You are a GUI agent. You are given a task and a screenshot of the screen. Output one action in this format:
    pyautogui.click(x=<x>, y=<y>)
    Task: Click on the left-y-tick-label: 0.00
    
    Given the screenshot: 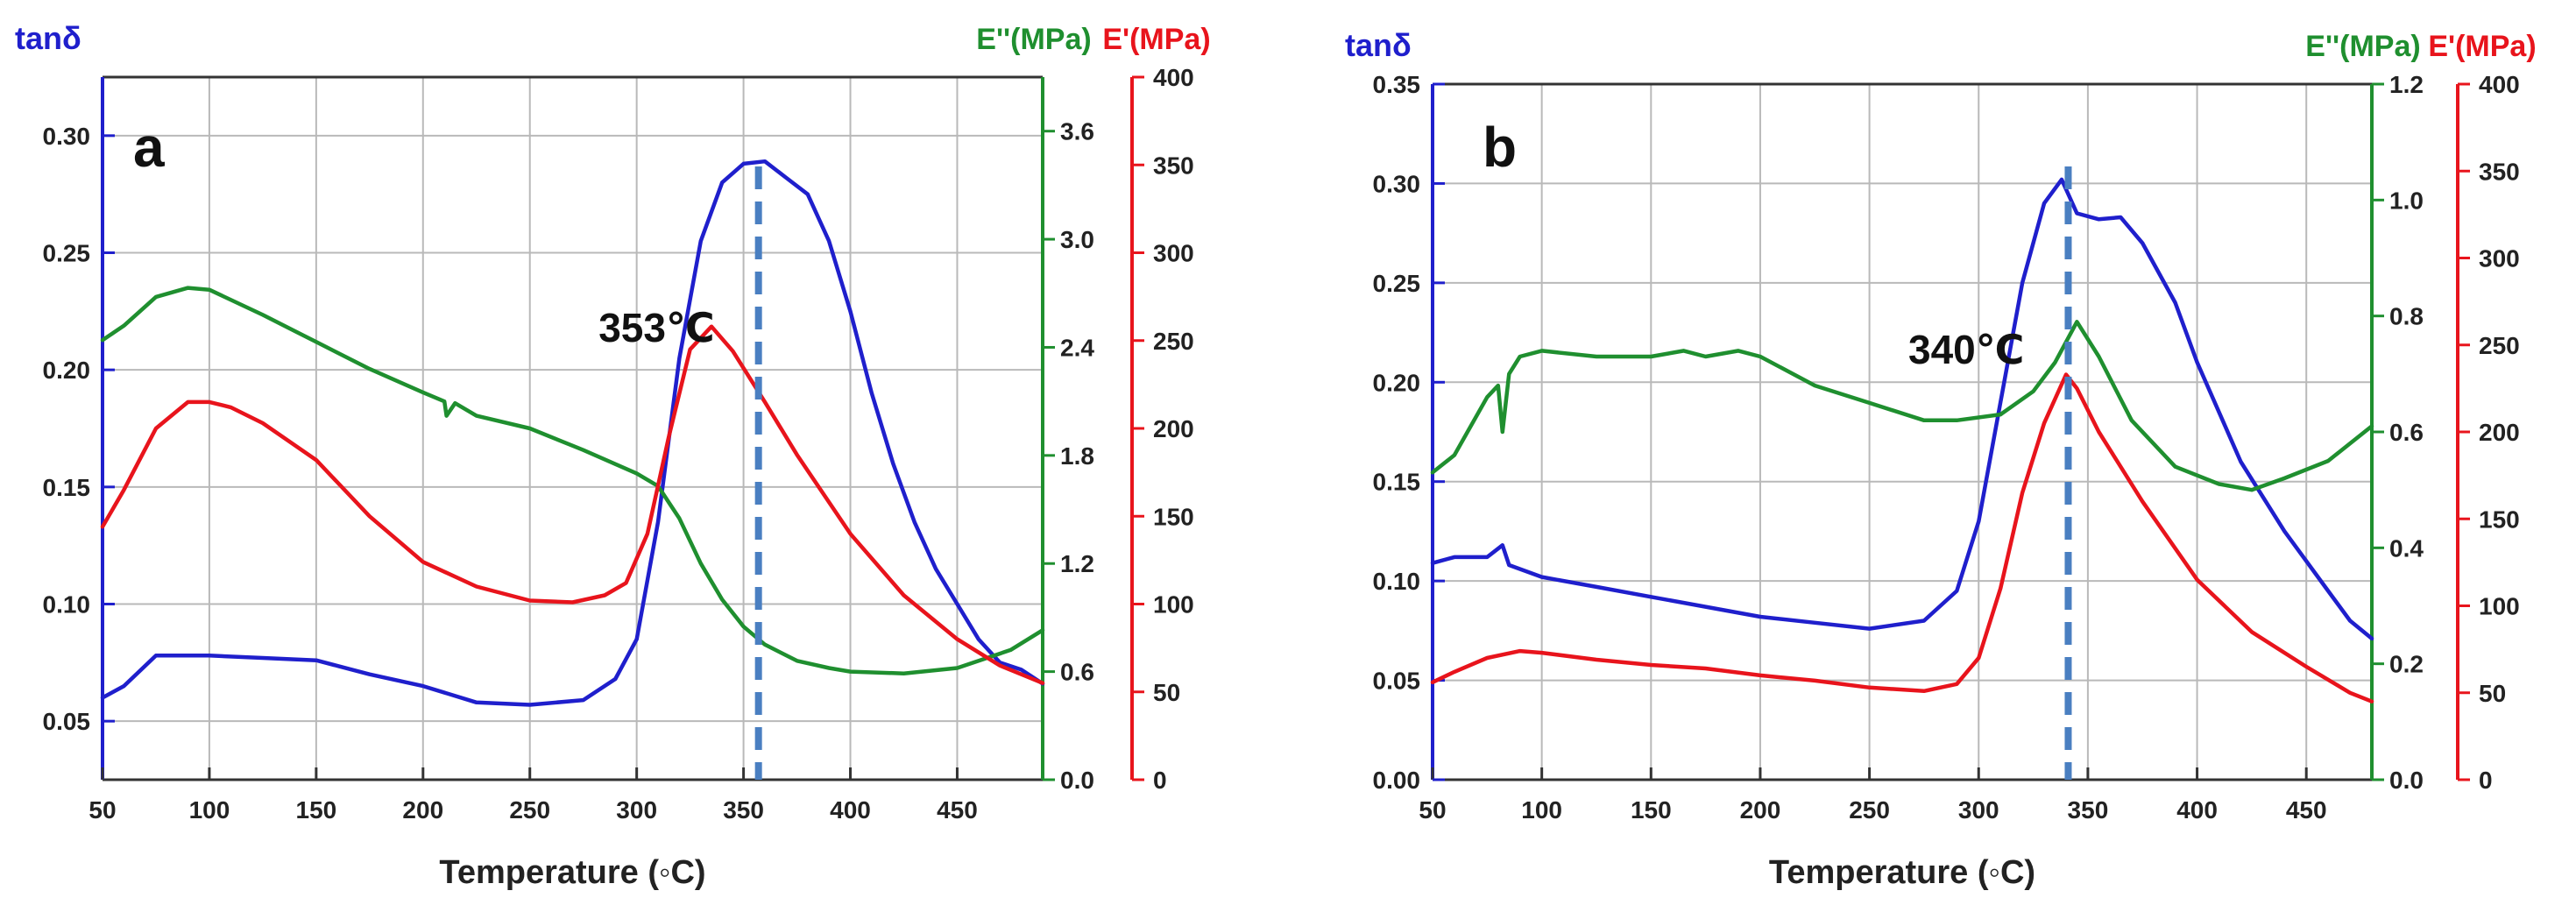 What is the action you would take?
    pyautogui.click(x=1397, y=780)
    